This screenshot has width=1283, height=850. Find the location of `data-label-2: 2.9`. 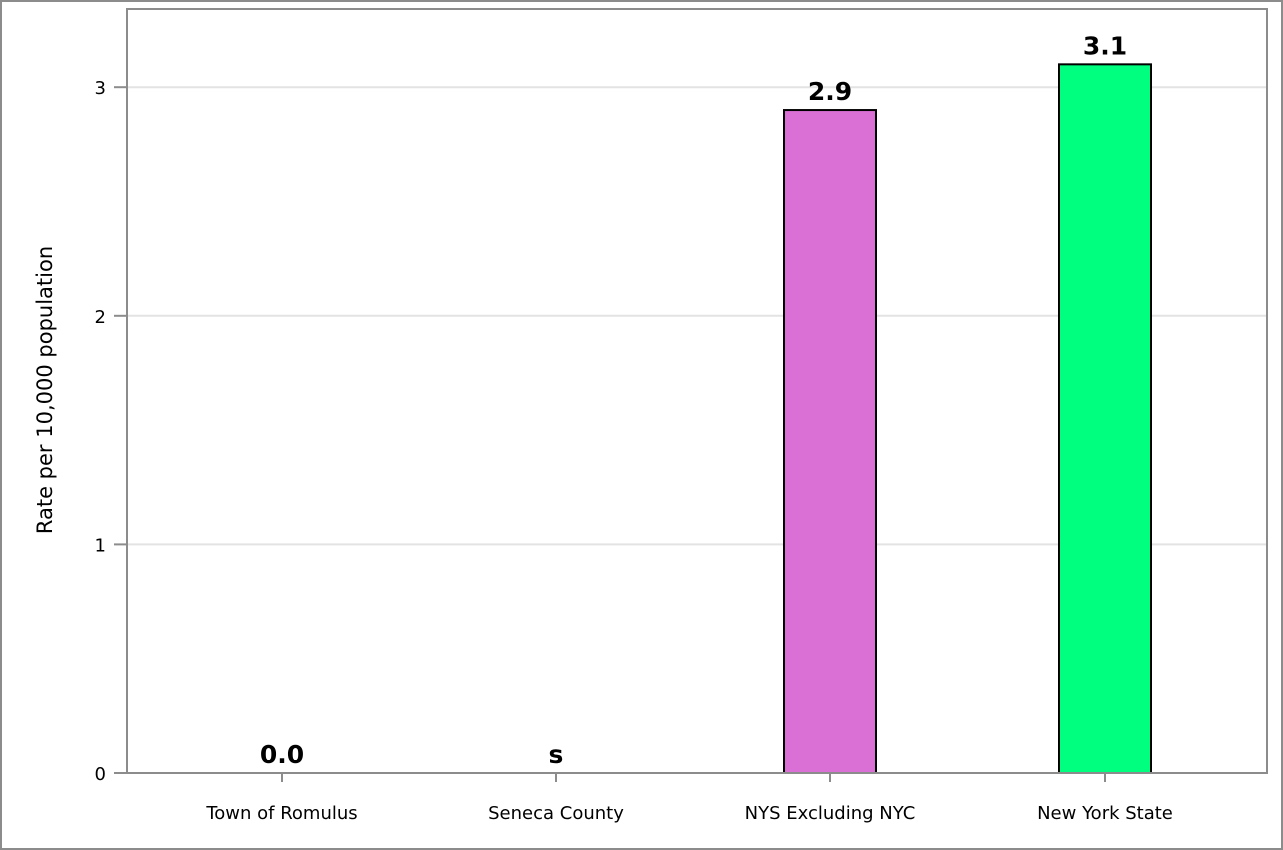

data-label-2: 2.9 is located at coordinates (830, 91).